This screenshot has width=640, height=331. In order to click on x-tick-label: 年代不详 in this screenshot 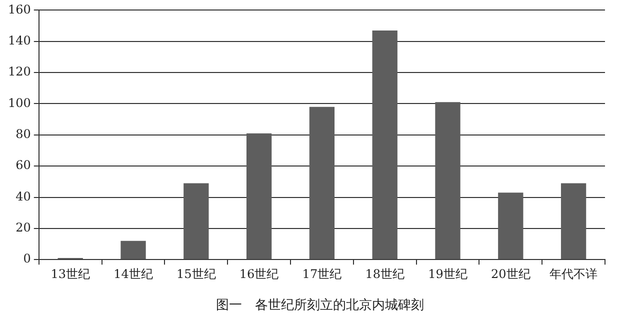, I will do `click(574, 273)`.